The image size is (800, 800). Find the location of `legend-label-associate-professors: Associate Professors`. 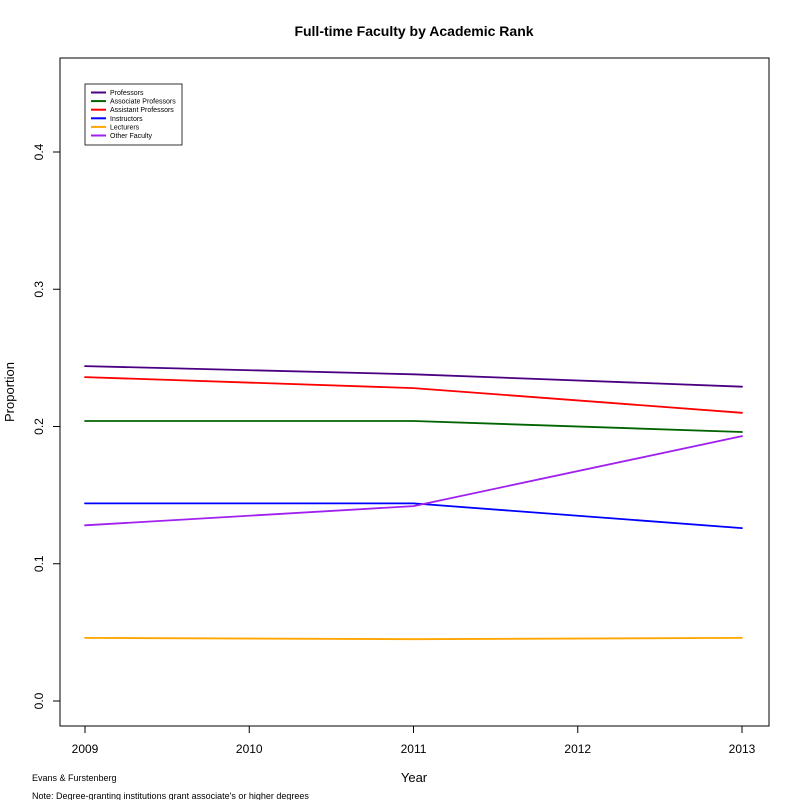

legend-label-associate-professors: Associate Professors is located at coordinates (143, 102).